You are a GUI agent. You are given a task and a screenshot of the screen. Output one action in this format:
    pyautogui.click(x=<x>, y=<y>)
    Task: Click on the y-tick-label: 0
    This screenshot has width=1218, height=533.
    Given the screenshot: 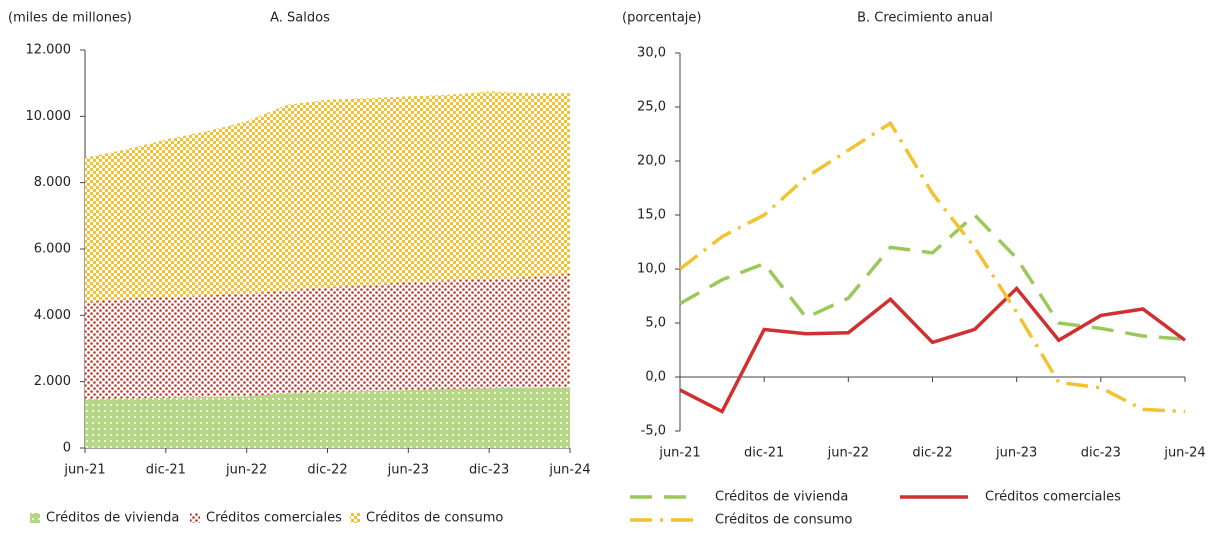 What is the action you would take?
    pyautogui.click(x=67, y=448)
    